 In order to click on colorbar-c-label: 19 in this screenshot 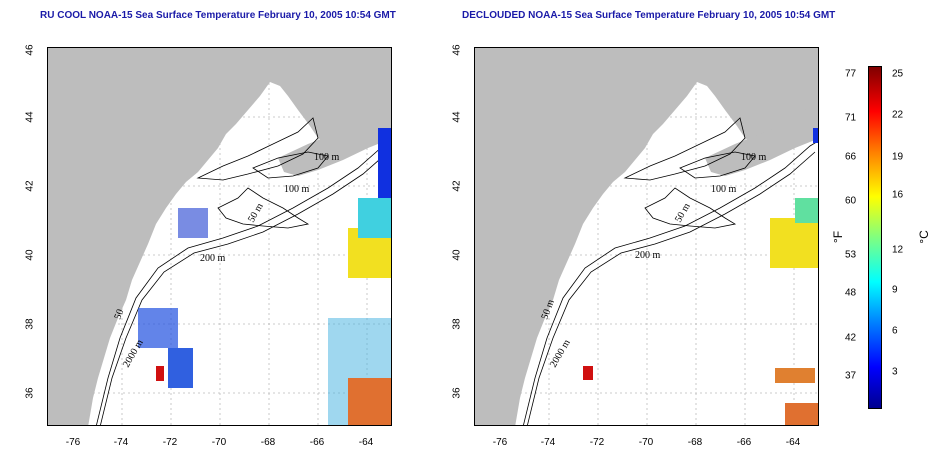, I will do `click(898, 157)`.